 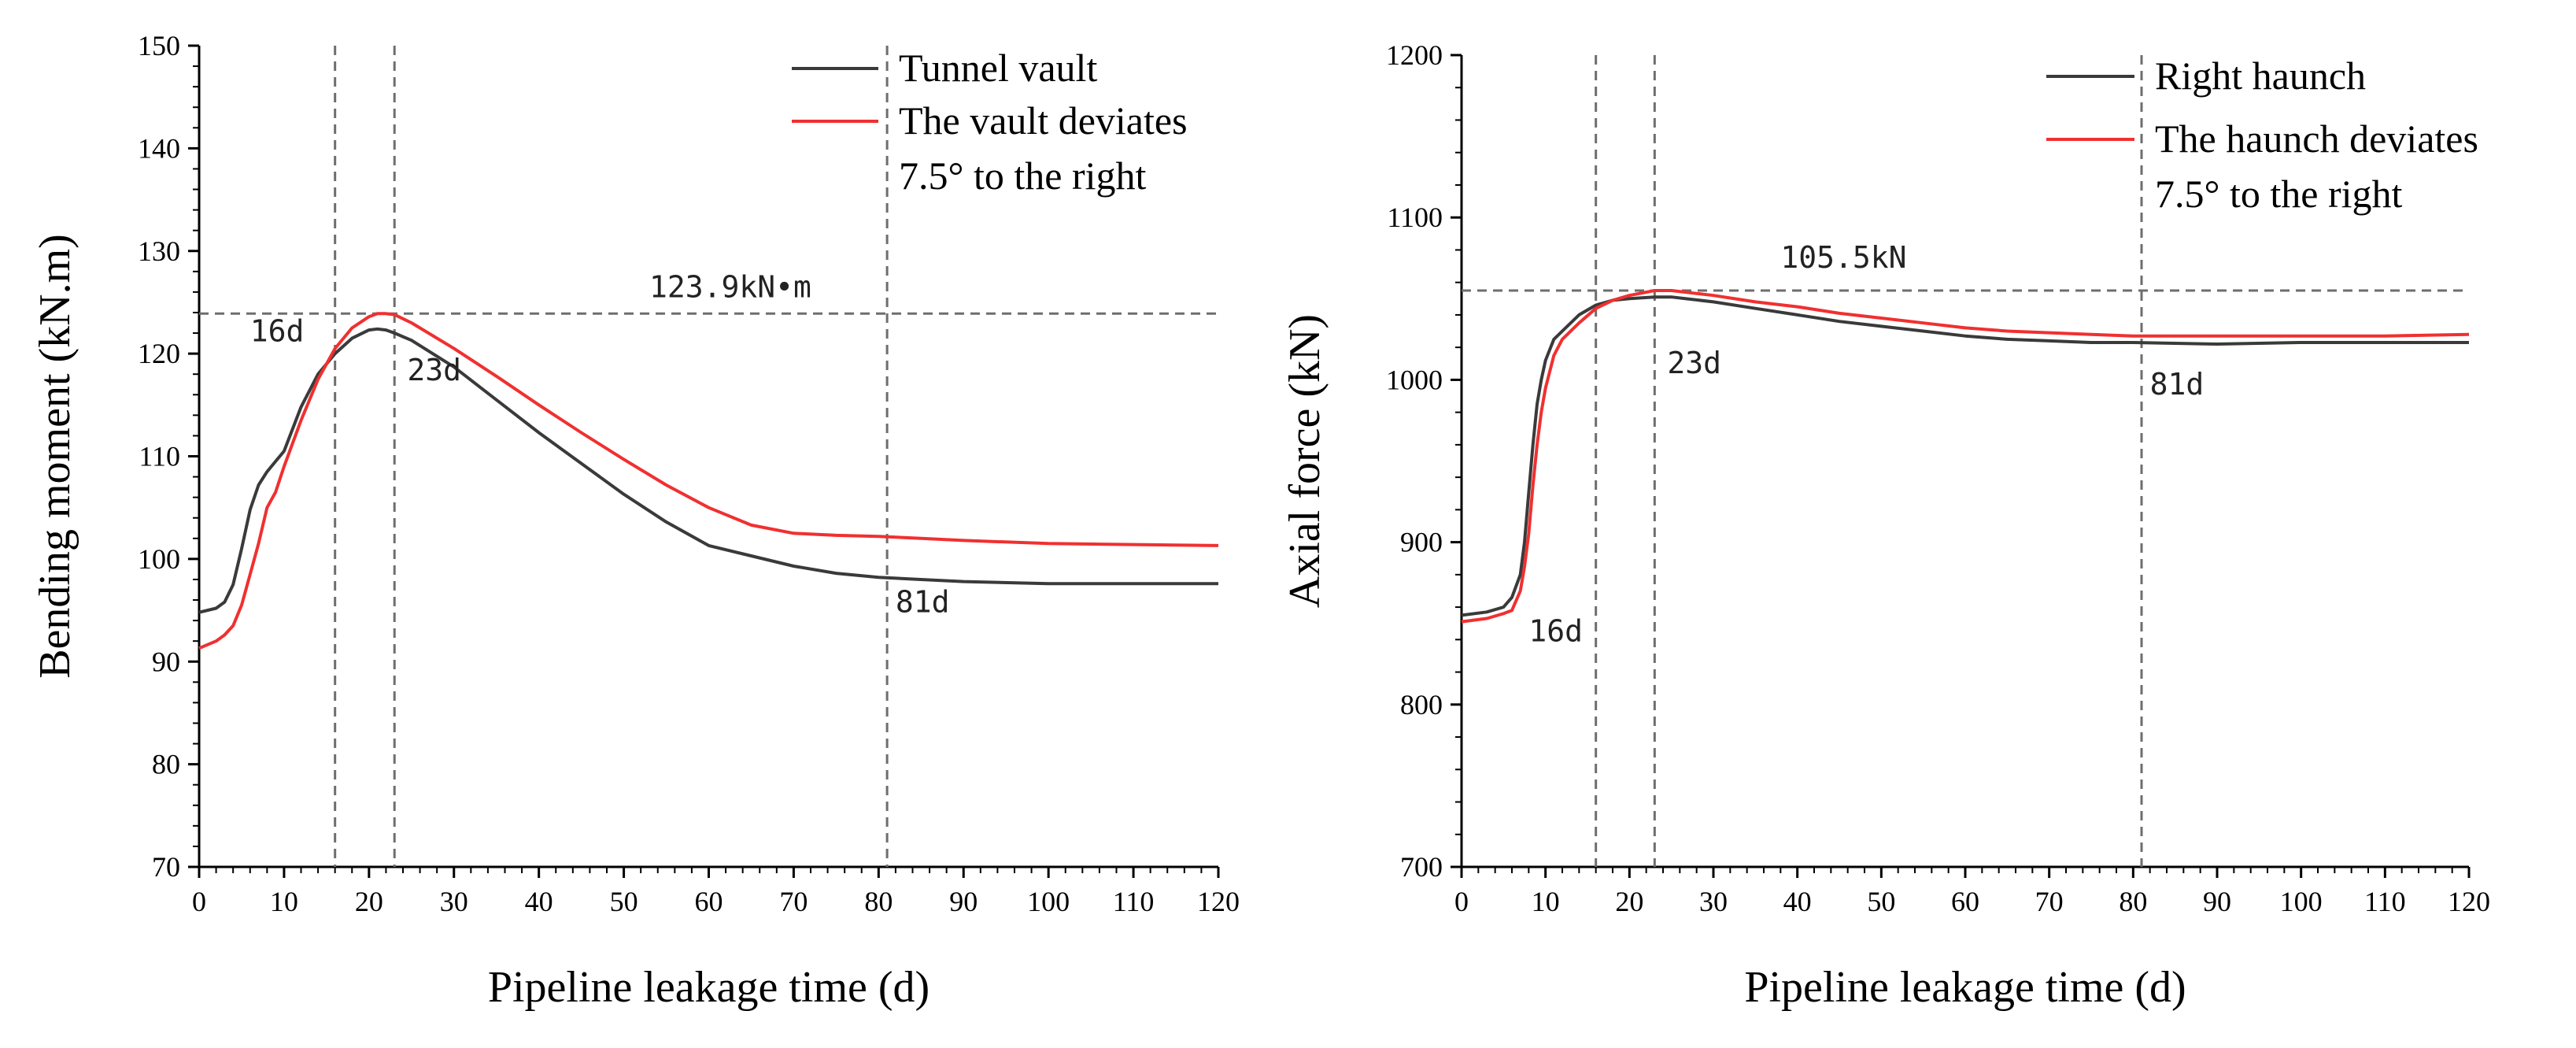 I want to click on legend-entry-2: The vault deviates 7.5° to the right, so click(x=990, y=148).